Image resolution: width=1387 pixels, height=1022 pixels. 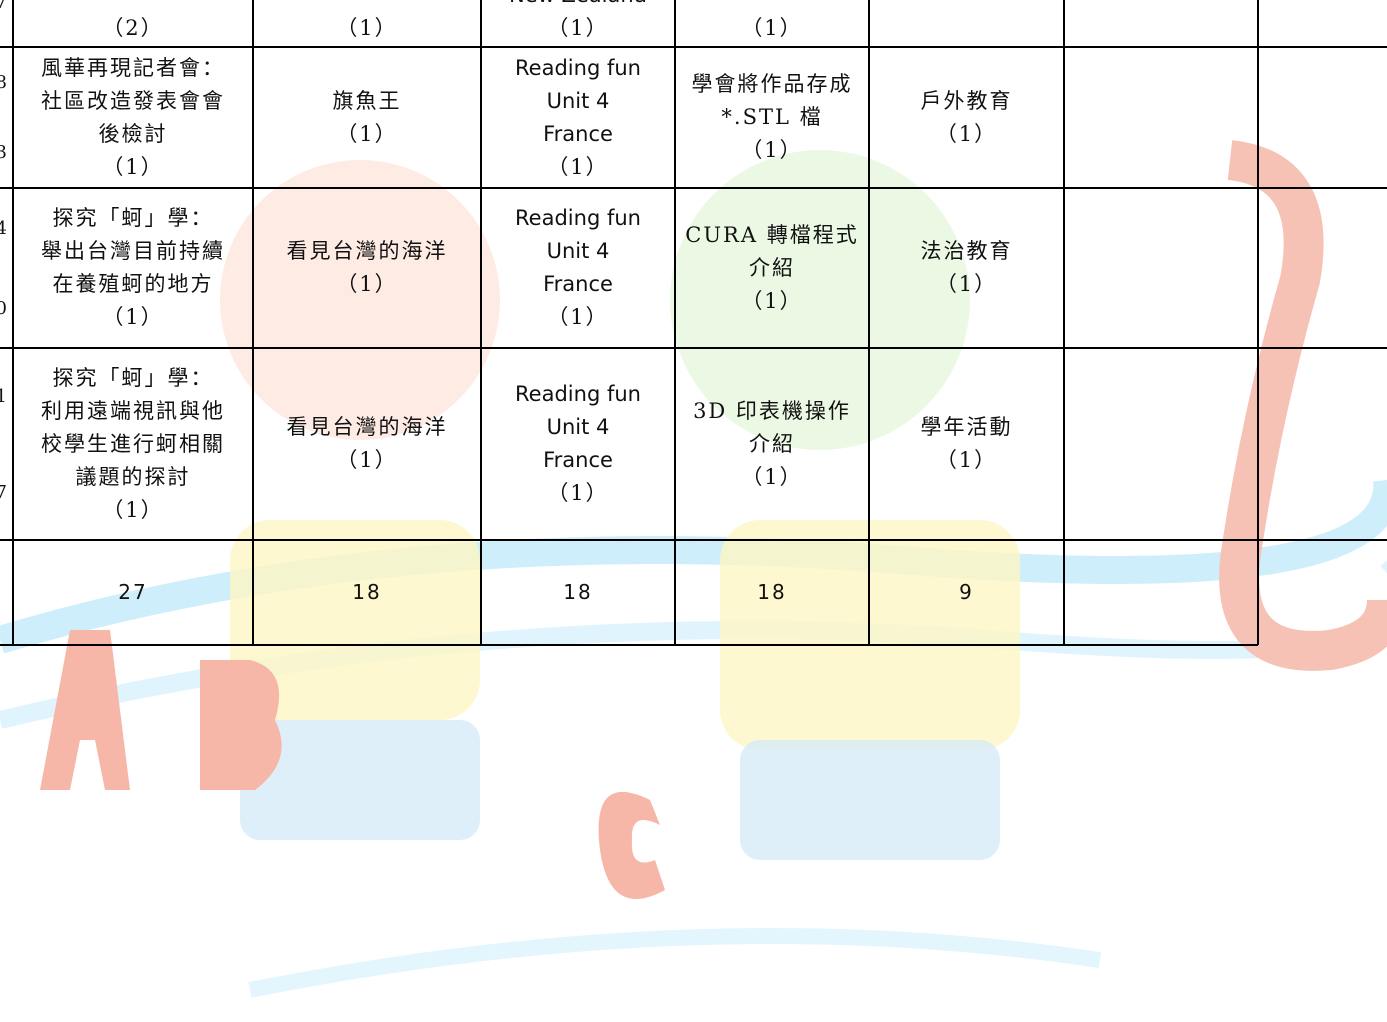 I want to click on table-cell: （1）, so click(x=367, y=23).